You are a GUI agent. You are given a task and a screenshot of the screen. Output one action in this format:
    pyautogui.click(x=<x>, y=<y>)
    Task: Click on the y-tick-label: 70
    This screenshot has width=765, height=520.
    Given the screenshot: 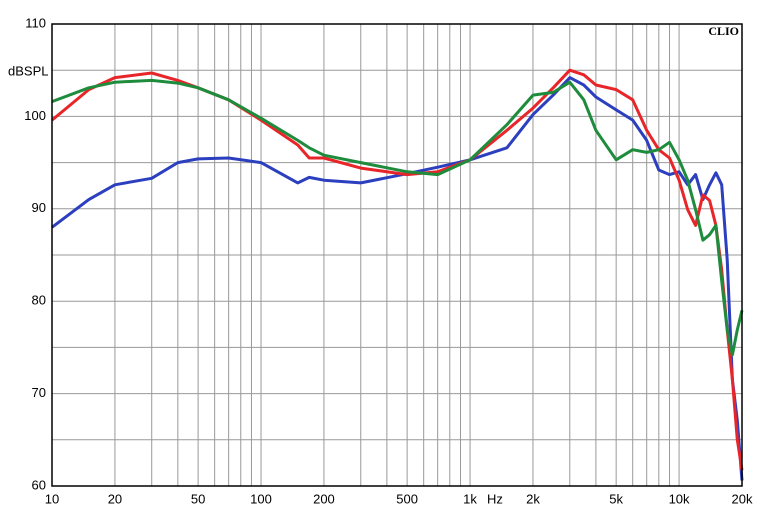 What is the action you would take?
    pyautogui.click(x=39, y=392)
    